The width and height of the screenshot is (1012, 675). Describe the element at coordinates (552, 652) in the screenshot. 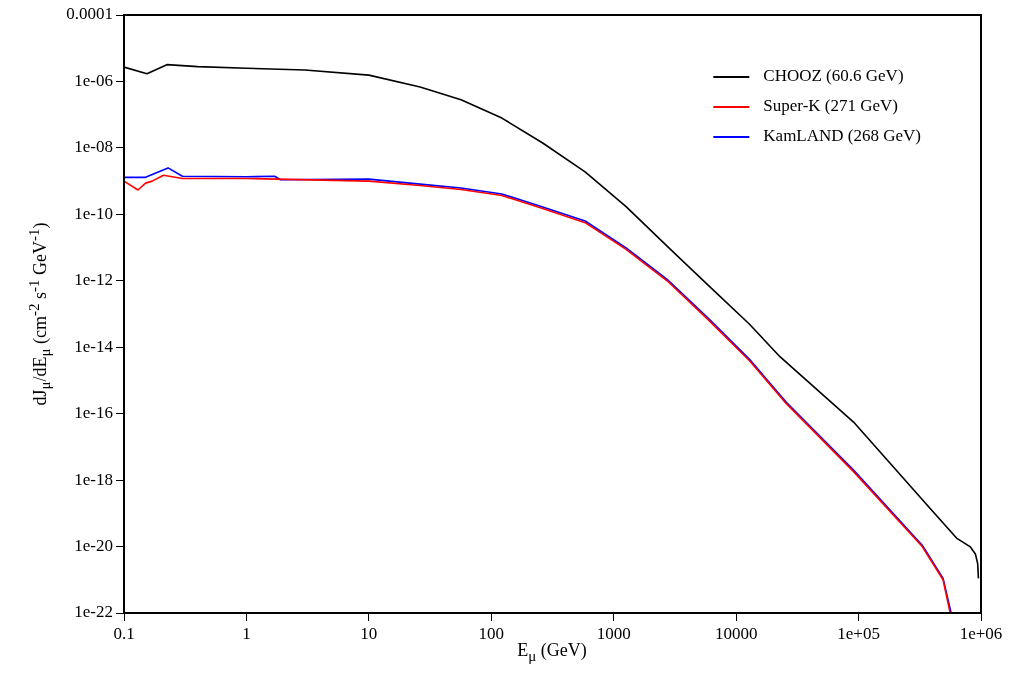

I see `x-axis-title: E$_{μ}$ (GeV)` at that location.